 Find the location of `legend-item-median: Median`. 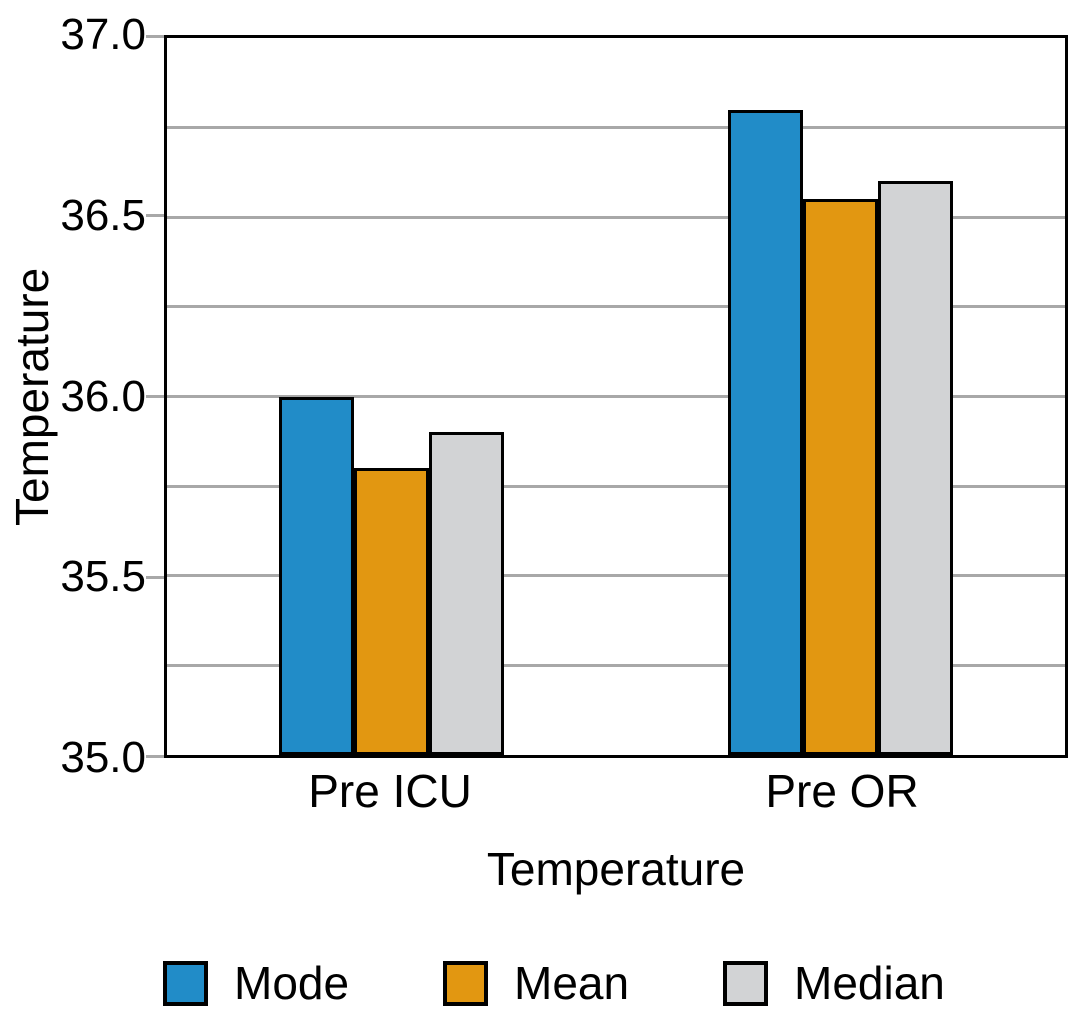

legend-item-median: Median is located at coordinates (863, 983).